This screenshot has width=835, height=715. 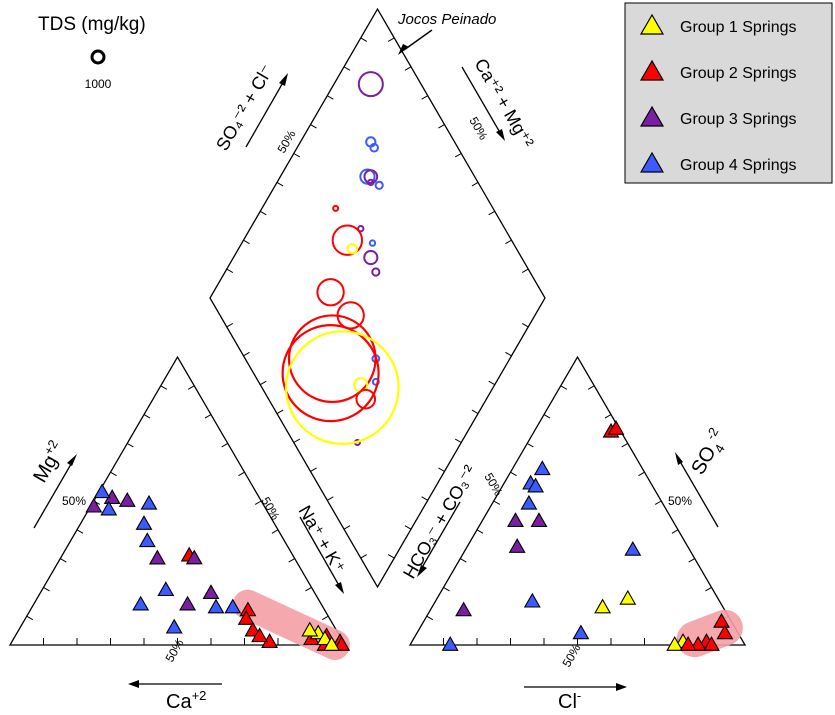 What do you see at coordinates (493, 485) in the screenshot?
I see `anion-fifty-left: 50%` at bounding box center [493, 485].